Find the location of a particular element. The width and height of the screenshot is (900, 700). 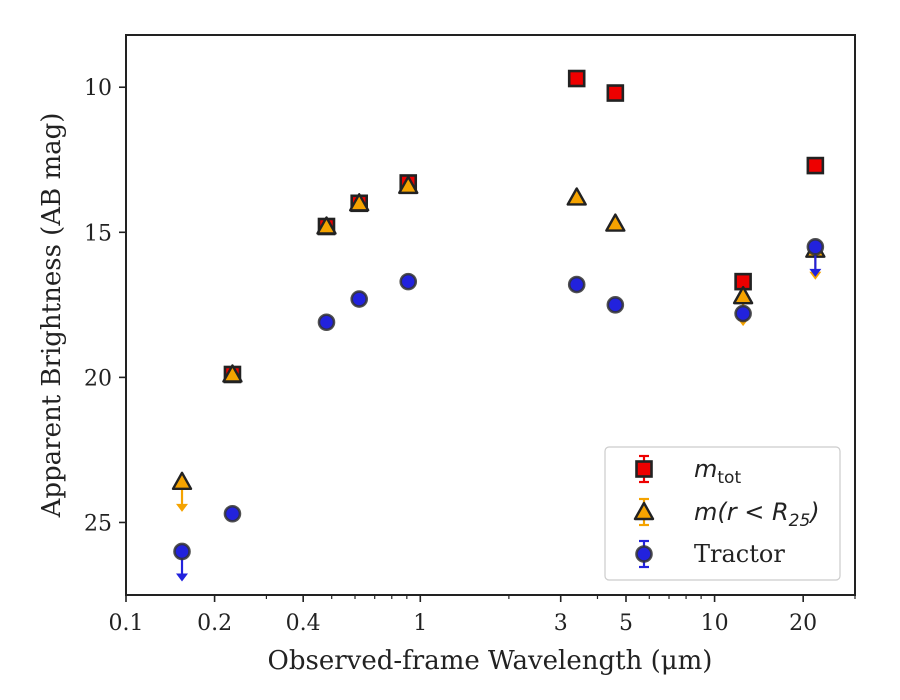

x-tick-label: 10 is located at coordinates (715, 623).